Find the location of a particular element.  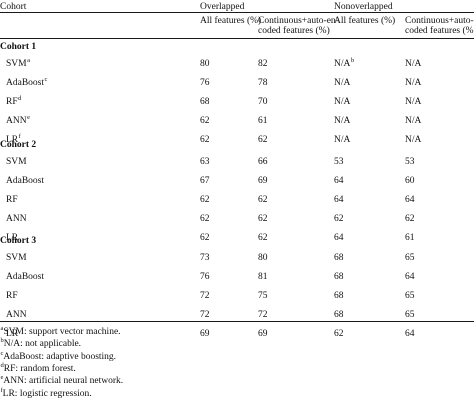

row-model: LRf is located at coordinates (13, 139).